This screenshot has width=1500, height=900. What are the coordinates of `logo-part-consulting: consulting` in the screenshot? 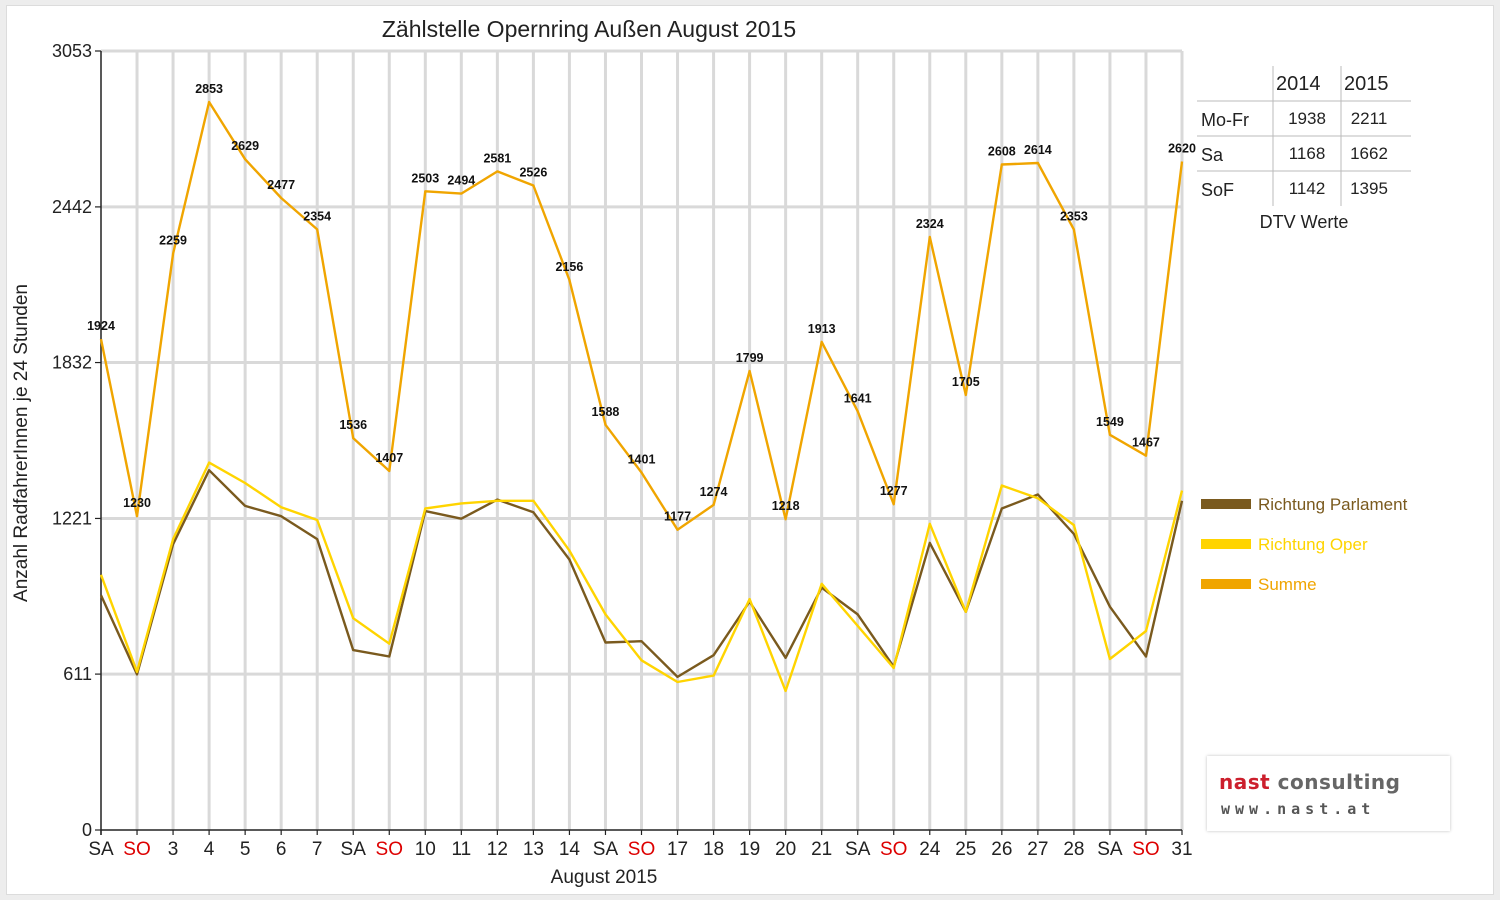 It's located at (1339, 782).